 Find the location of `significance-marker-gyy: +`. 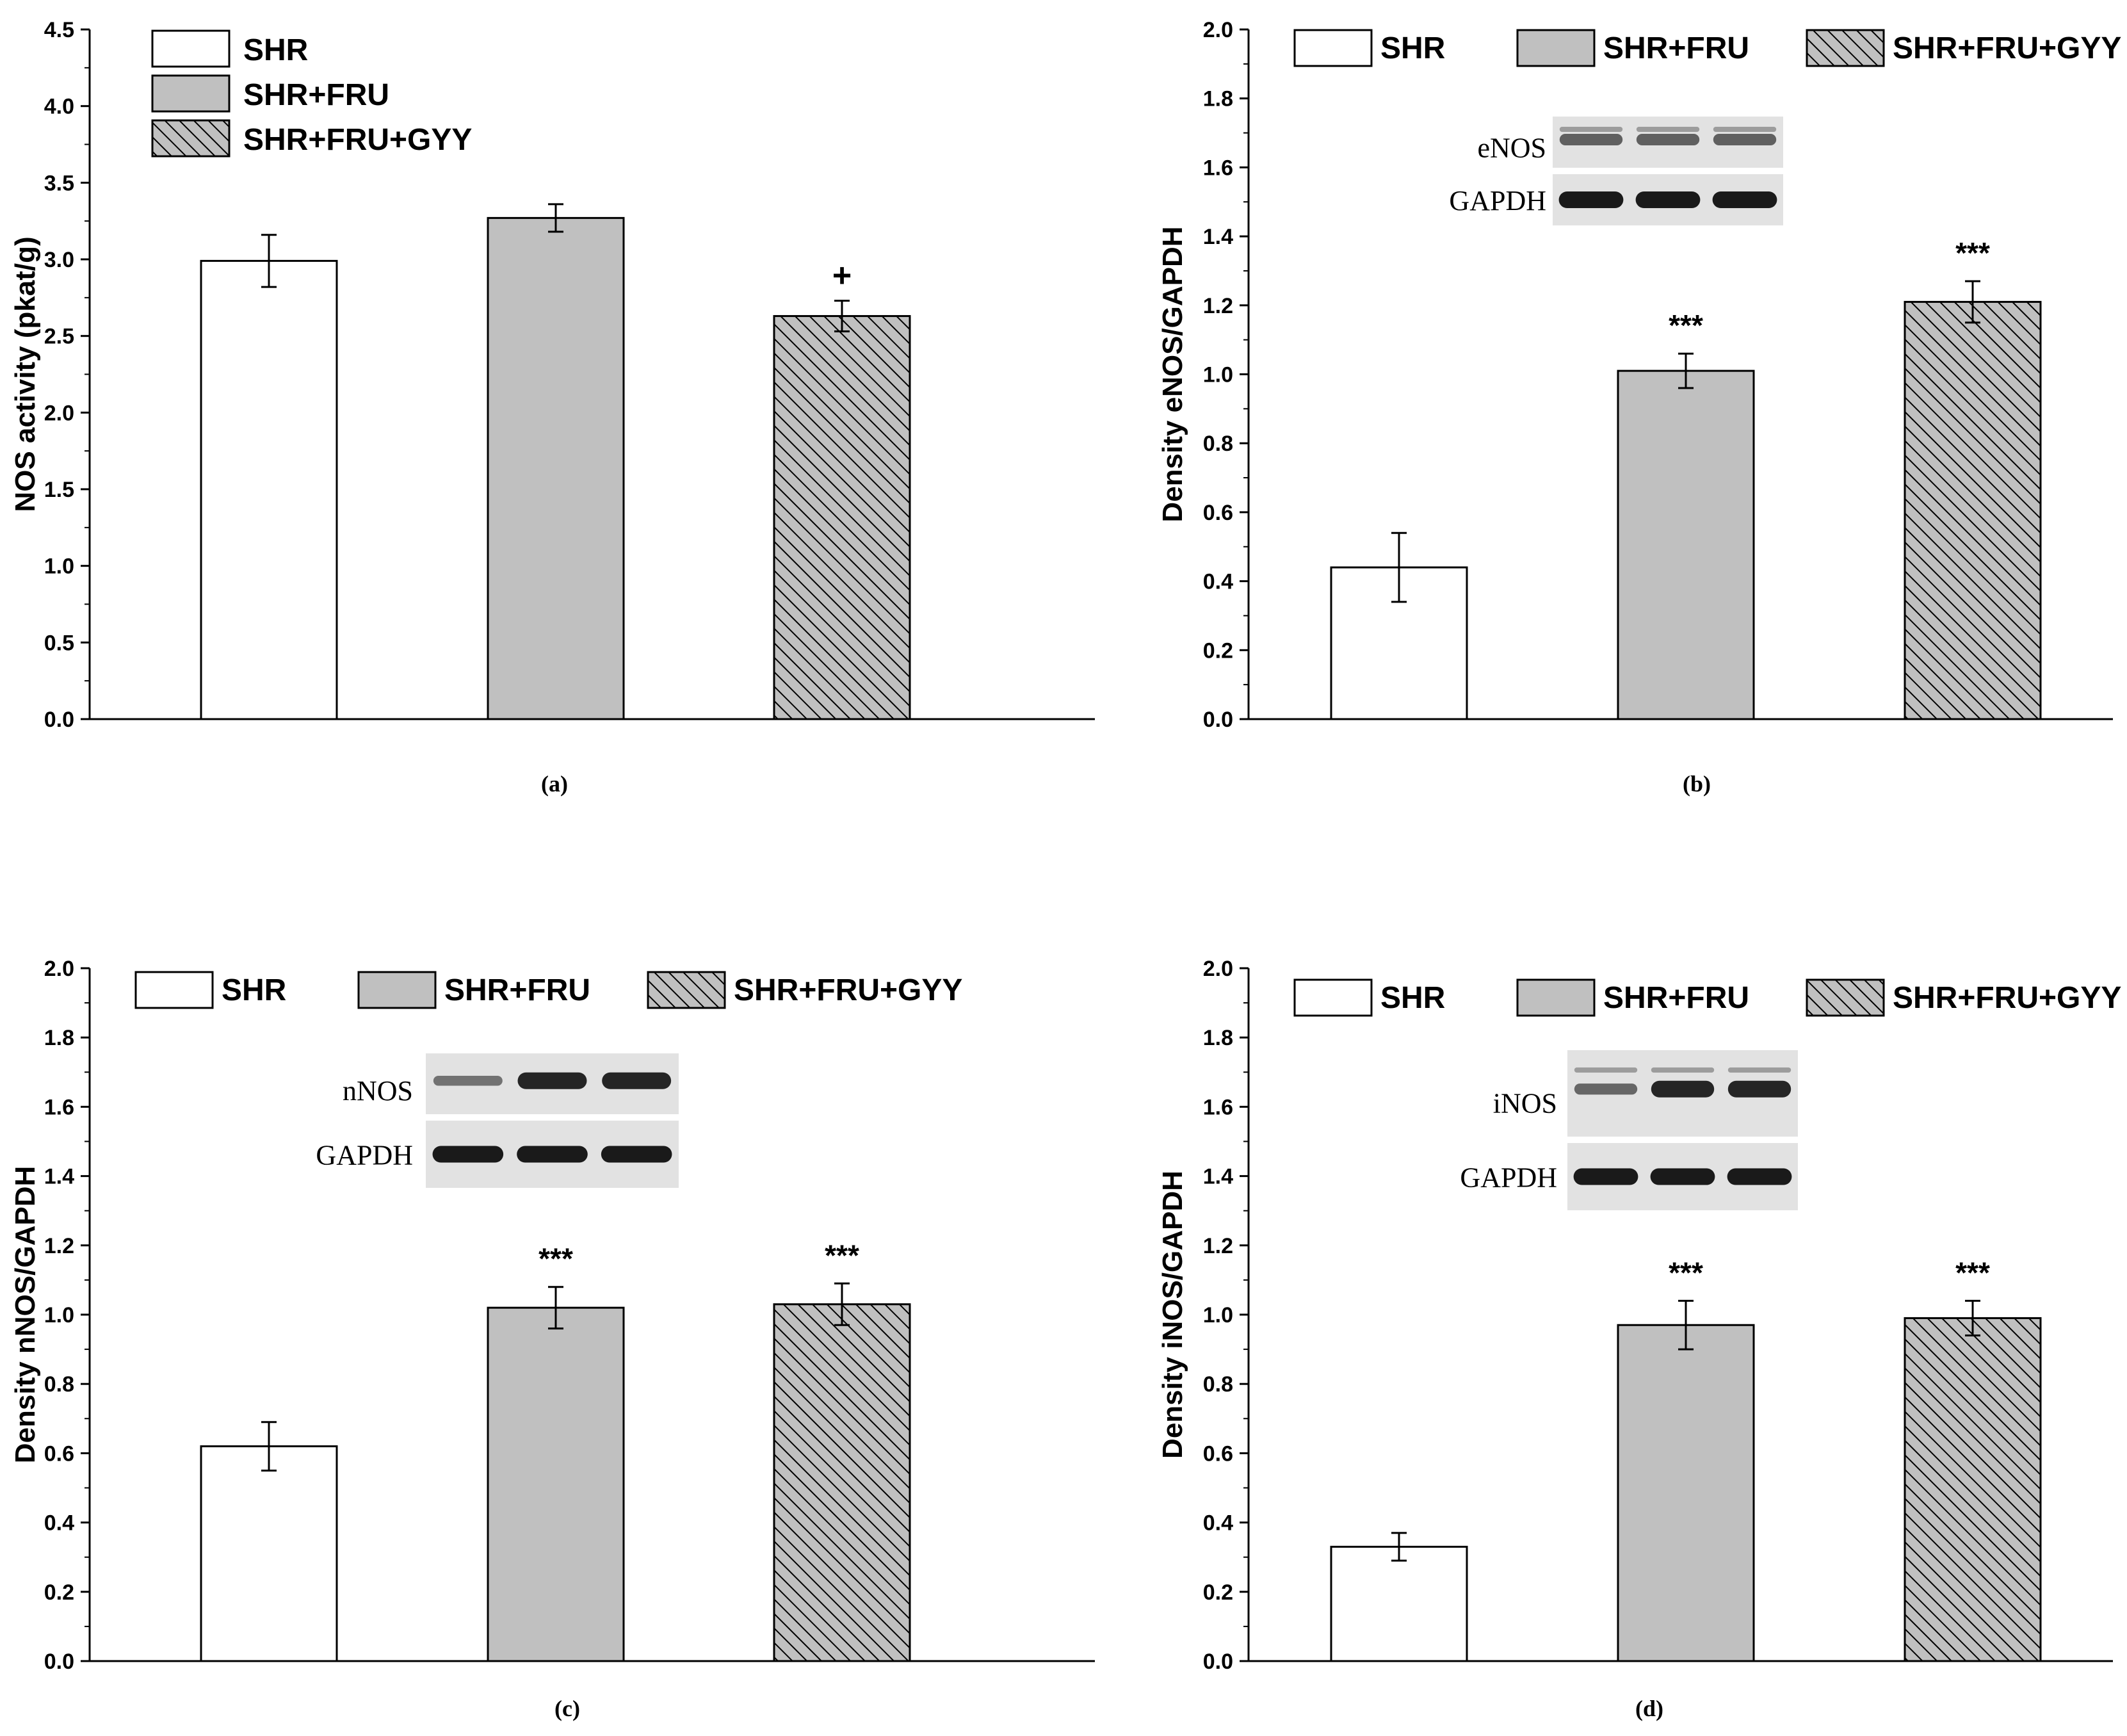

significance-marker-gyy: + is located at coordinates (842, 276).